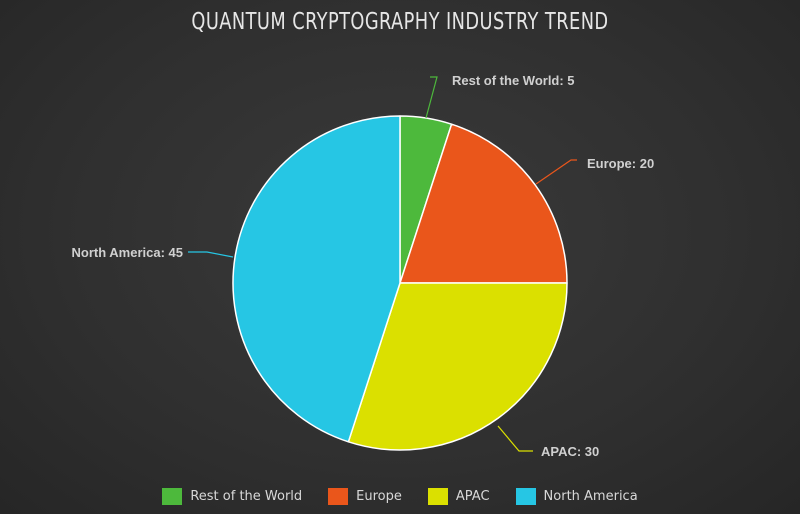 The height and width of the screenshot is (514, 800). Describe the element at coordinates (172, 496) in the screenshot. I see `legend-swatch-rest-of-the-world` at that location.